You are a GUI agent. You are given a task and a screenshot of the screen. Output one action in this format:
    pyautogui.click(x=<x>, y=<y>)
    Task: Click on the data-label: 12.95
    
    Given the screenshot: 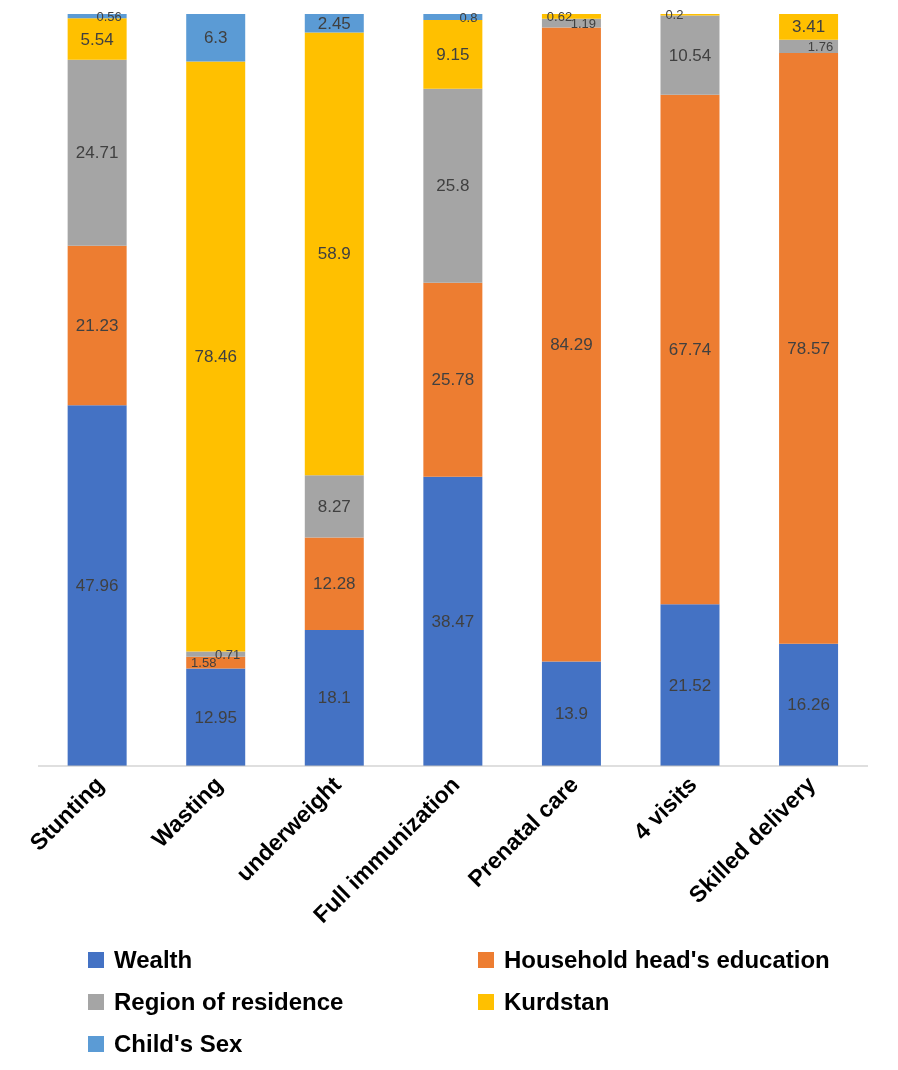 What is the action you would take?
    pyautogui.click(x=215, y=717)
    